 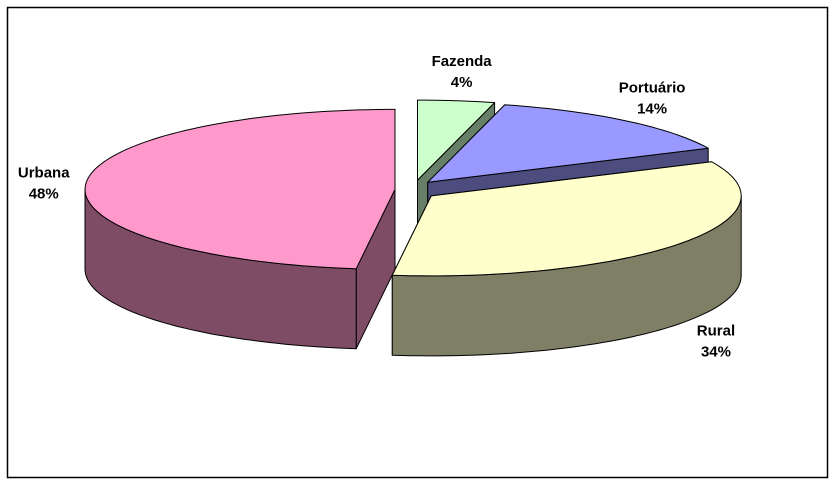 I want to click on slice-label: Fazenda, so click(x=462, y=61).